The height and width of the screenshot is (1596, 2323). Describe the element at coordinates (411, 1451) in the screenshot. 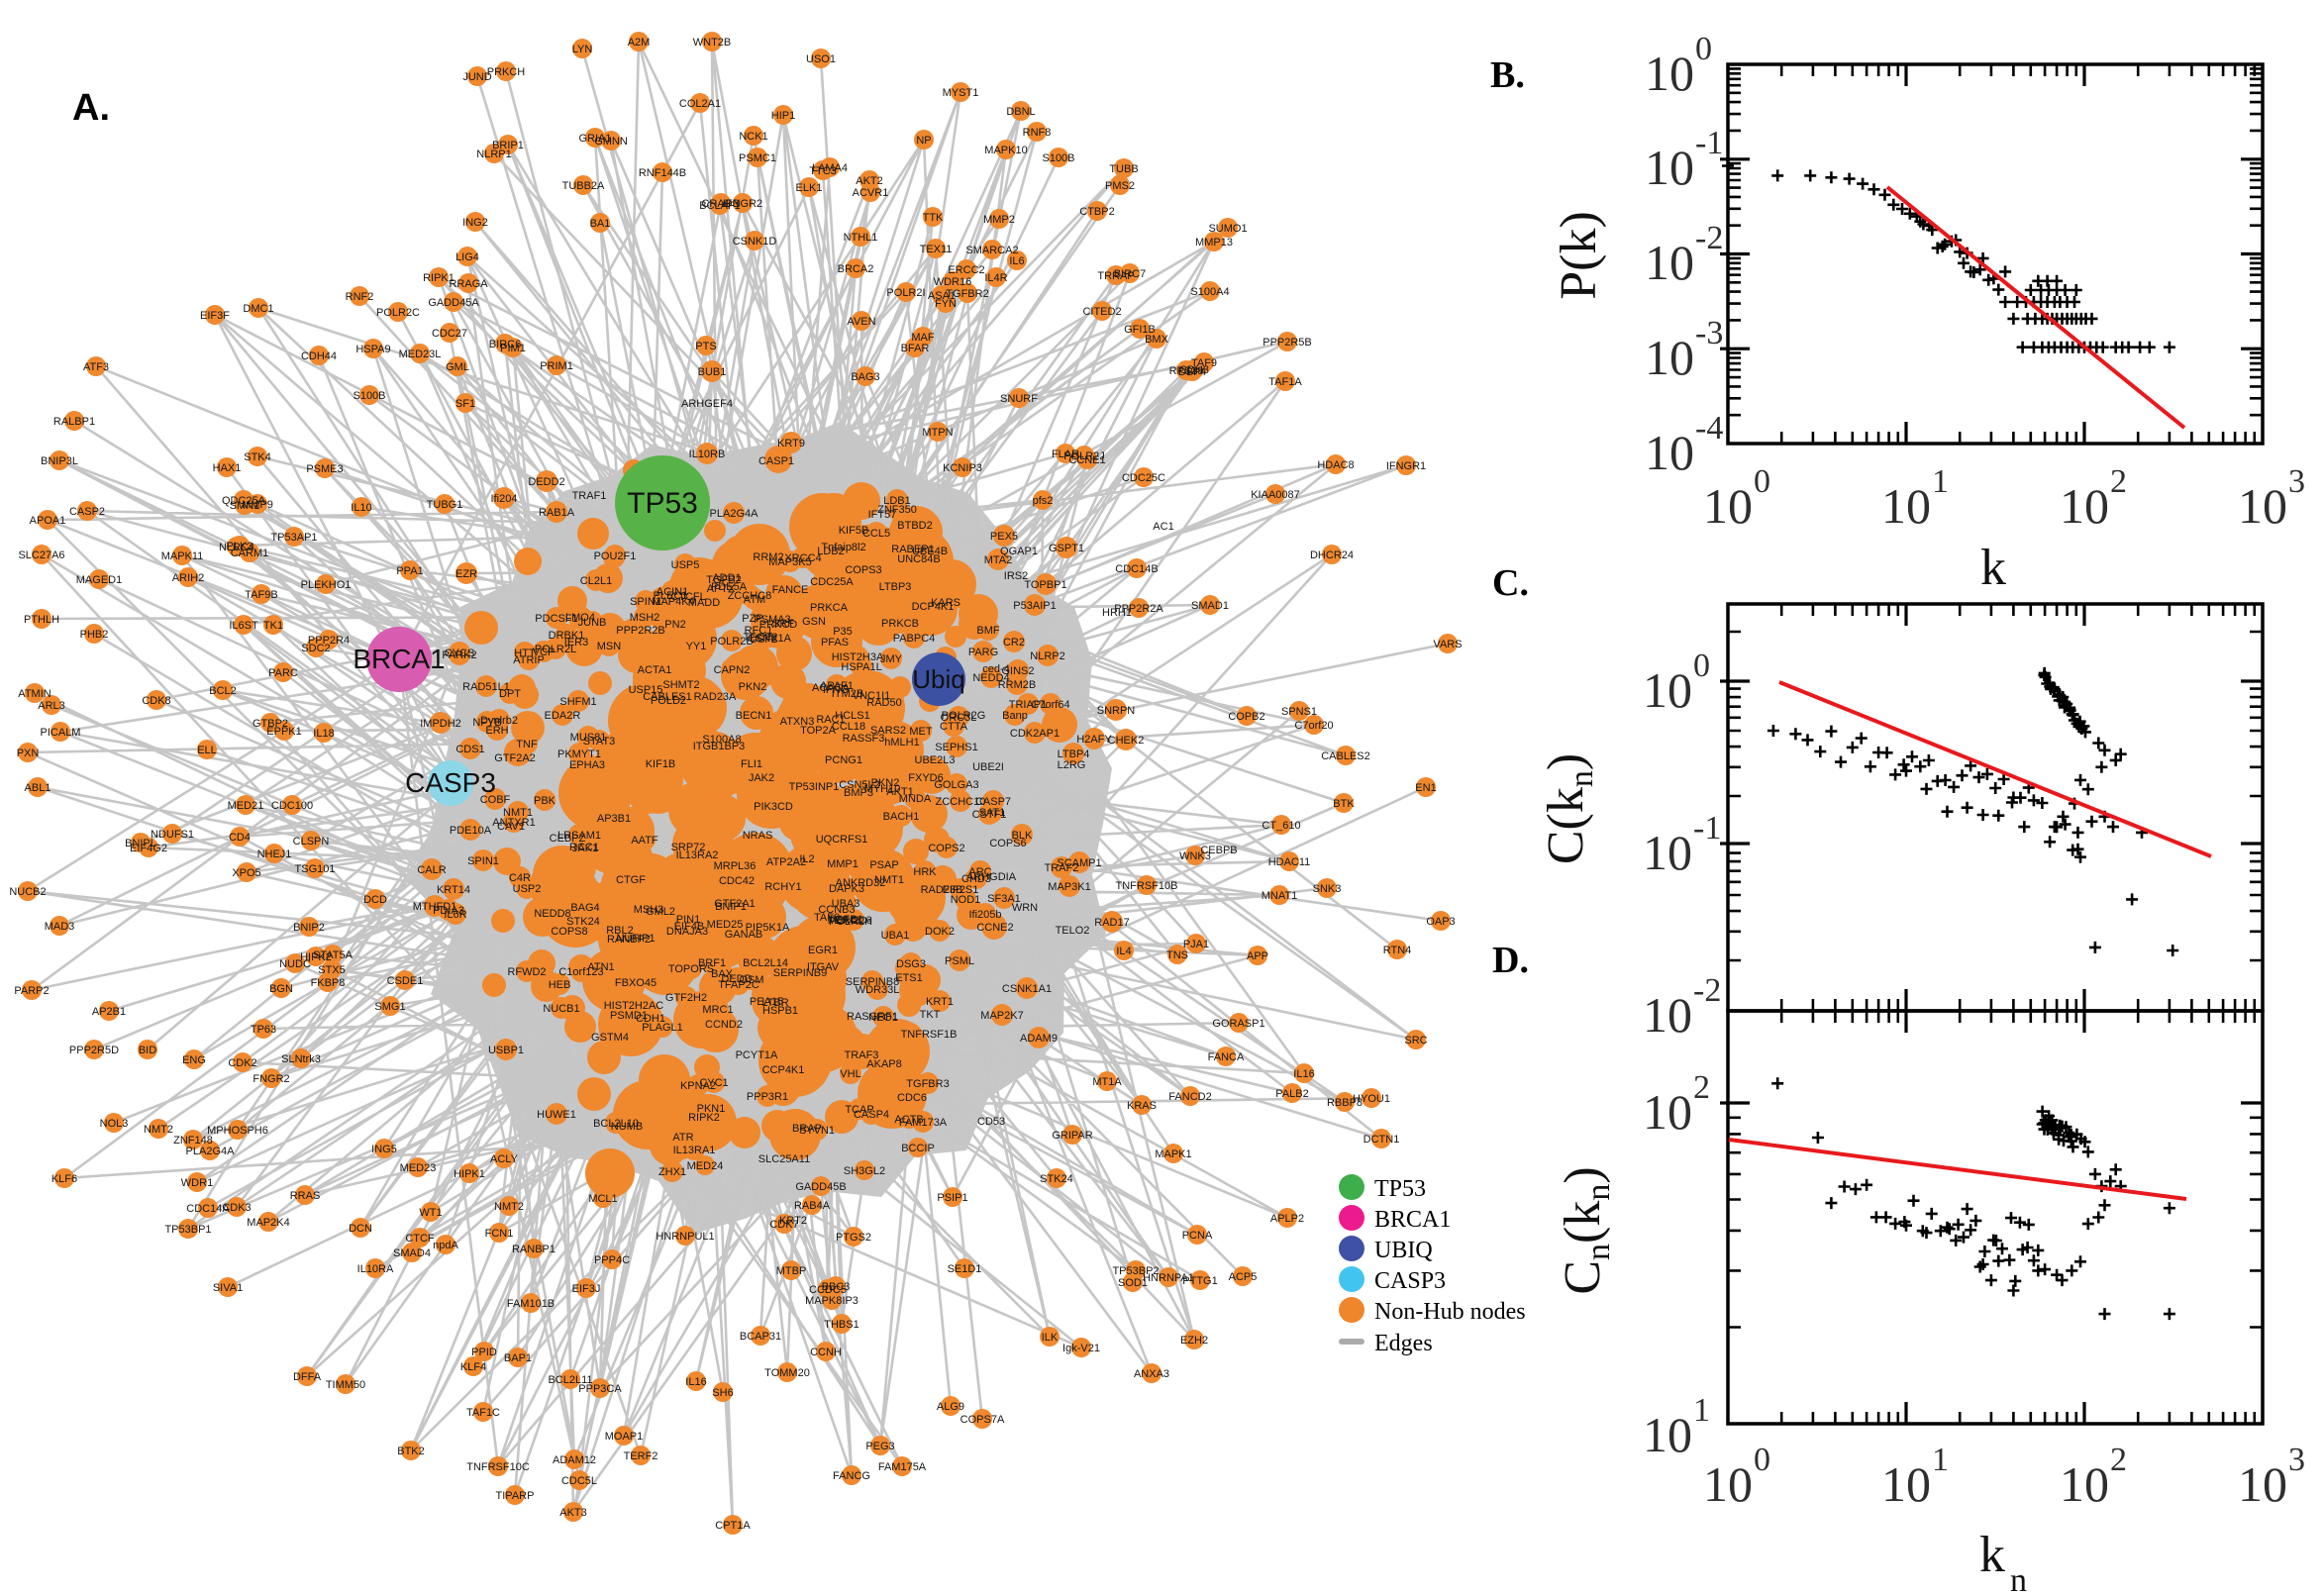

I see `svg-text: BTK2` at that location.